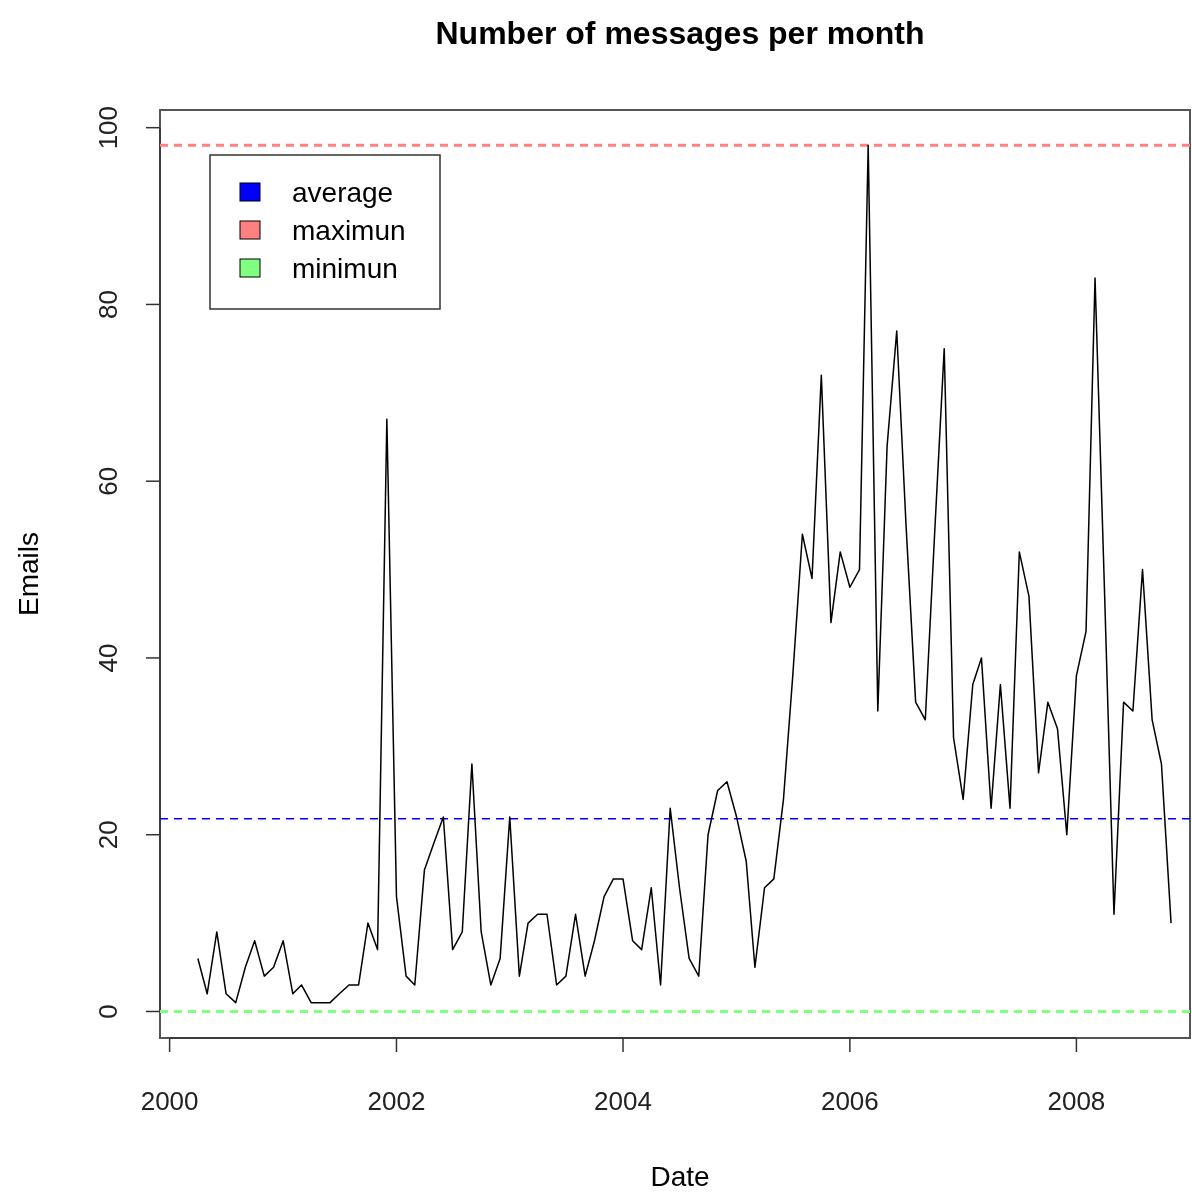 The width and height of the screenshot is (1192, 1192). Describe the element at coordinates (108, 658) in the screenshot. I see `y-tick-label: 40` at that location.